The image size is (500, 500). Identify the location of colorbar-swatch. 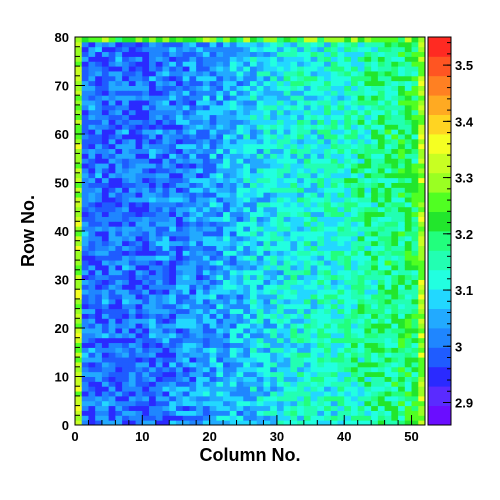
(439, 415).